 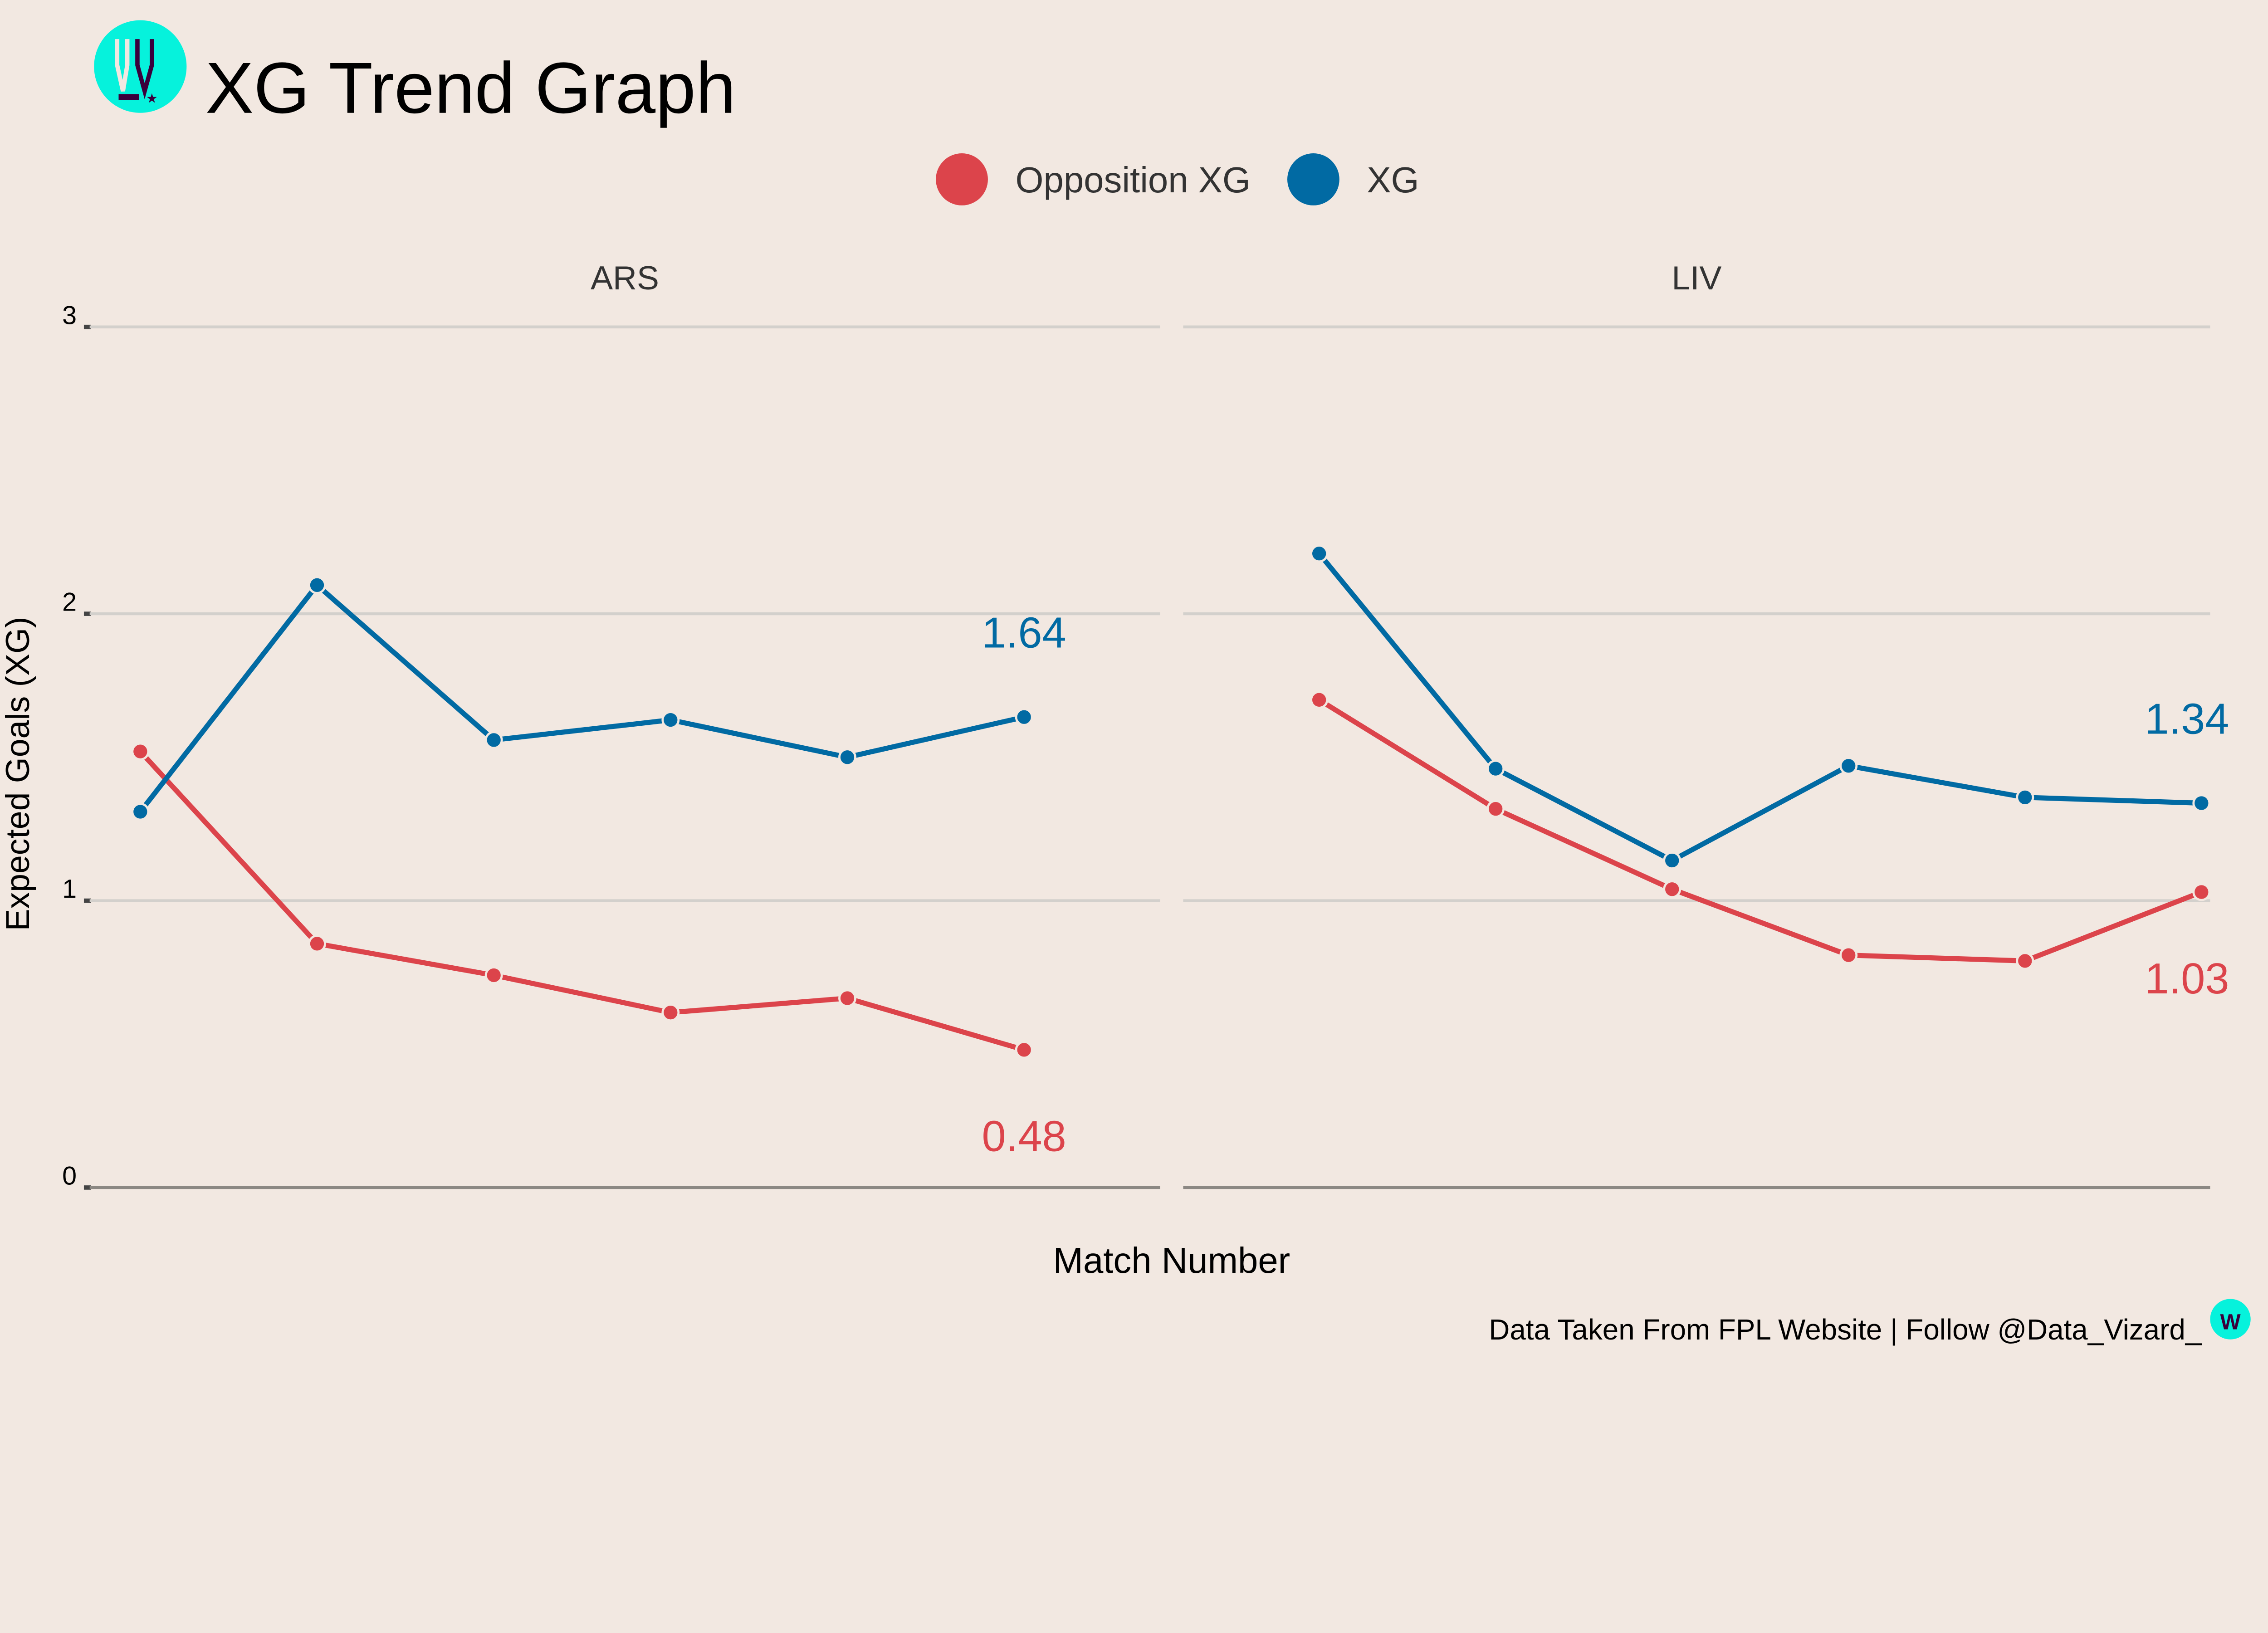 What do you see at coordinates (962, 179) in the screenshot?
I see `legend-swatch-opposition` at bounding box center [962, 179].